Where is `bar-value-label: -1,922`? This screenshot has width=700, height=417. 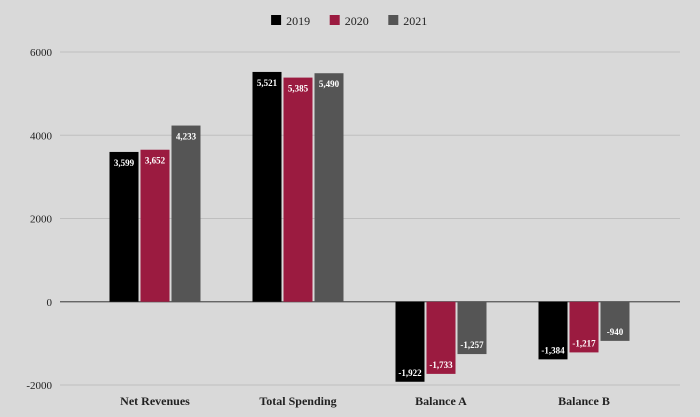 bar-value-label: -1,922 is located at coordinates (410, 373).